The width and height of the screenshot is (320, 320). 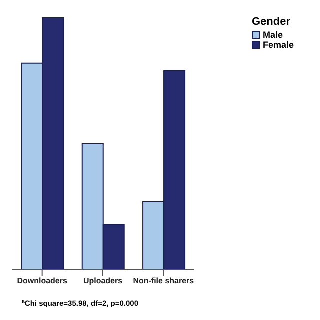 What do you see at coordinates (103, 281) in the screenshot?
I see `x-tick-label: Uploaders` at bounding box center [103, 281].